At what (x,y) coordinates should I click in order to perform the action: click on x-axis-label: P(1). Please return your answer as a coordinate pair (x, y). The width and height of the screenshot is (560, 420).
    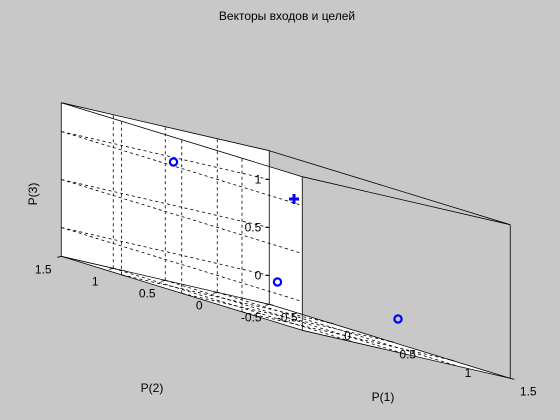
    Looking at the image, I should click on (383, 397).